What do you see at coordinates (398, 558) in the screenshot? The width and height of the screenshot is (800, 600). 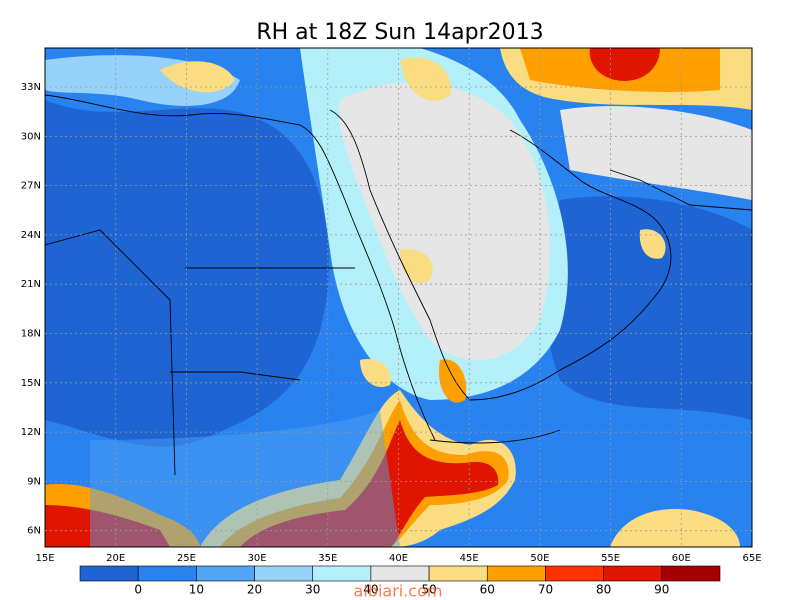 I see `lon-label: 40E` at bounding box center [398, 558].